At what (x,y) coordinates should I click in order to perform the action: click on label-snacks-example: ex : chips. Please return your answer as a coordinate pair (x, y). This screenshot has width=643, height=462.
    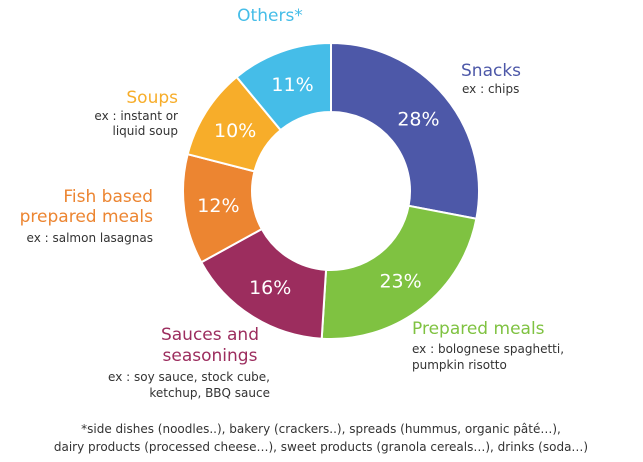
    Looking at the image, I should click on (490, 89).